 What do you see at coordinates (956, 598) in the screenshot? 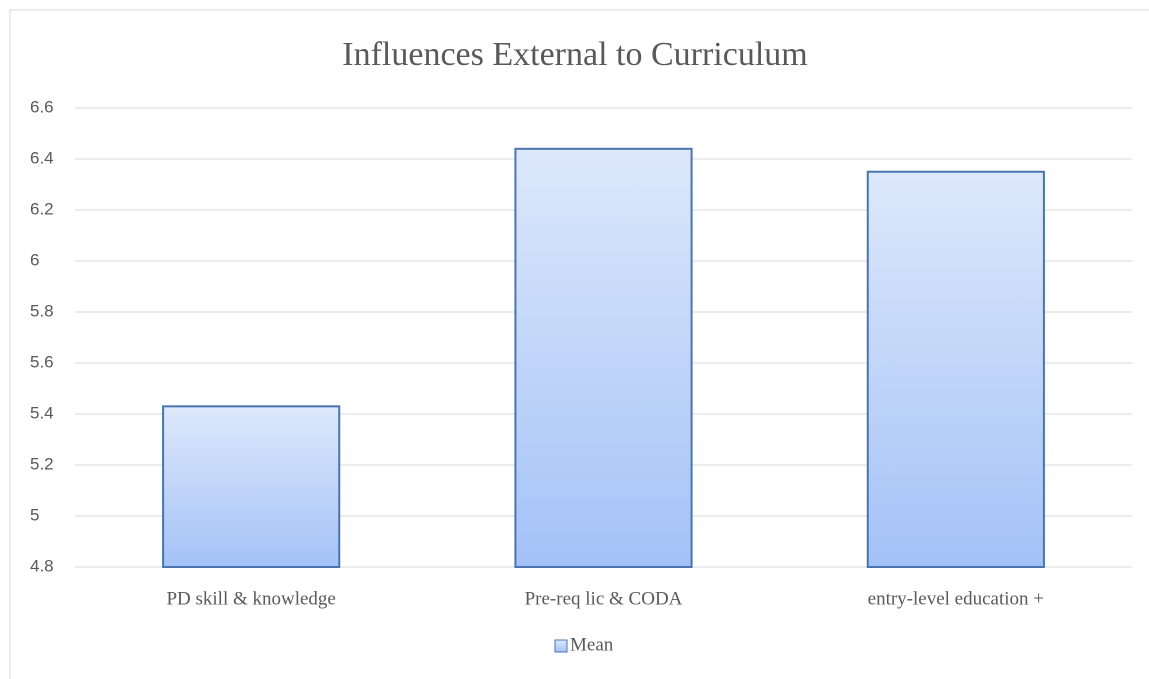
I see `x-tick-label: entry-level education +` at bounding box center [956, 598].